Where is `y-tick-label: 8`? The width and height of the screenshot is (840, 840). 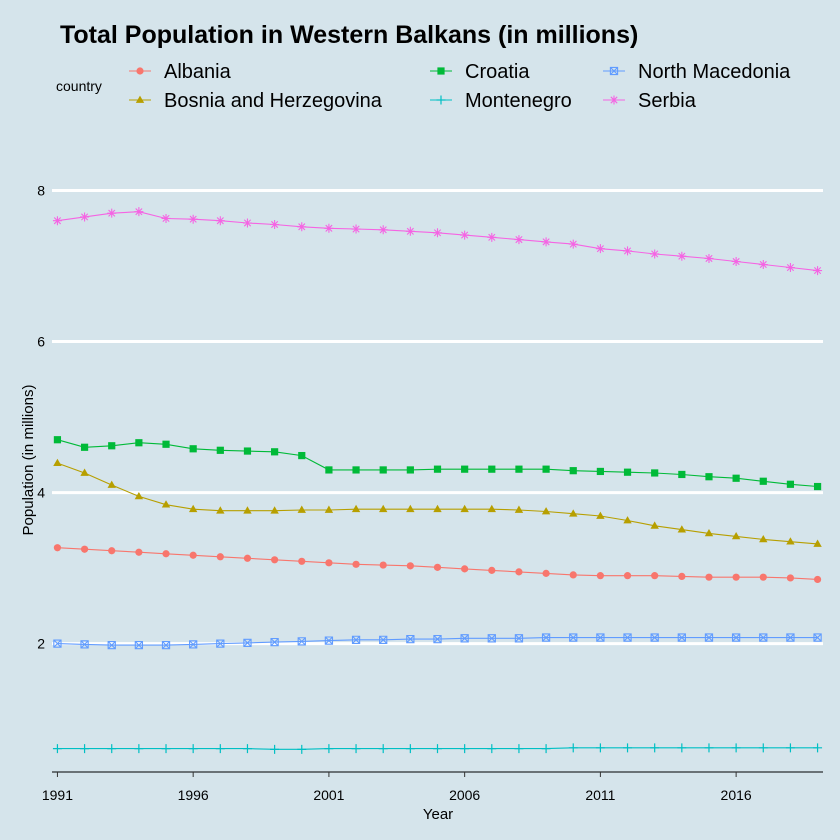
y-tick-label: 8 is located at coordinates (41, 191).